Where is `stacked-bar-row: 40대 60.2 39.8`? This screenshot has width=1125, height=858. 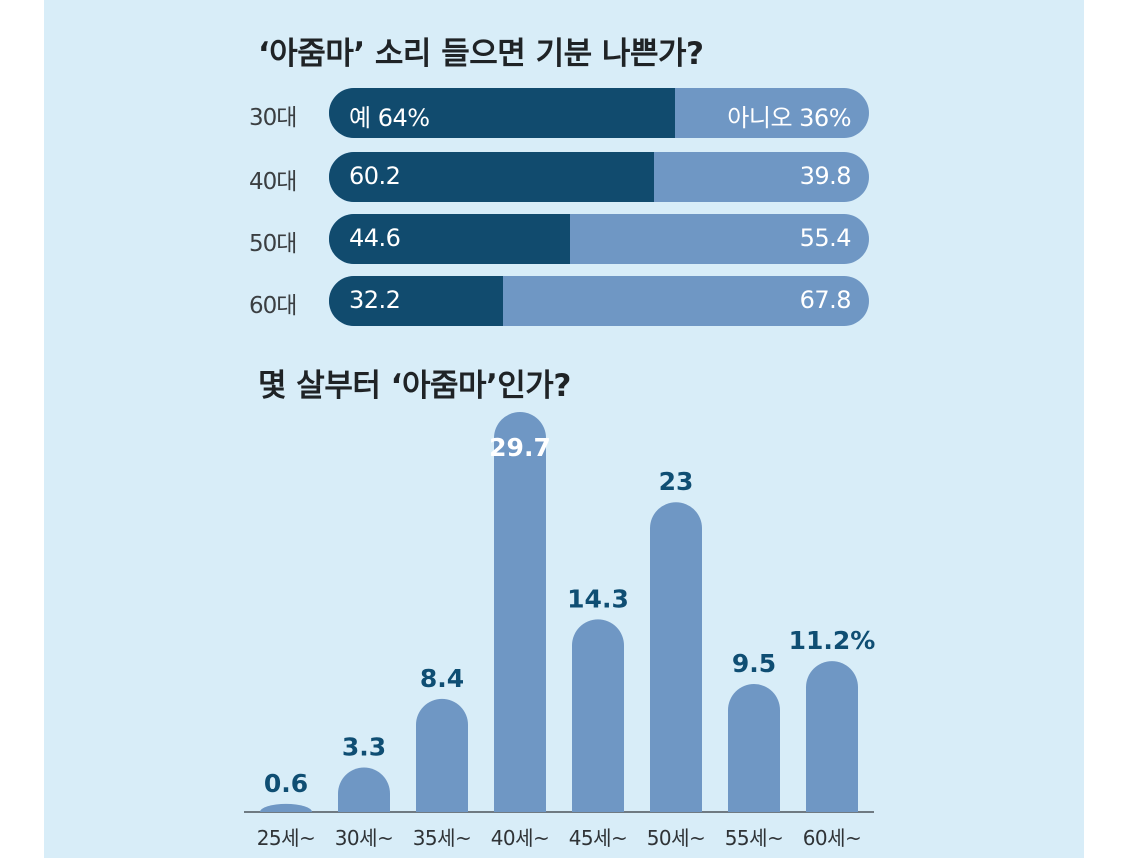
stacked-bar-row: 40대 60.2 39.8 is located at coordinates (559, 177).